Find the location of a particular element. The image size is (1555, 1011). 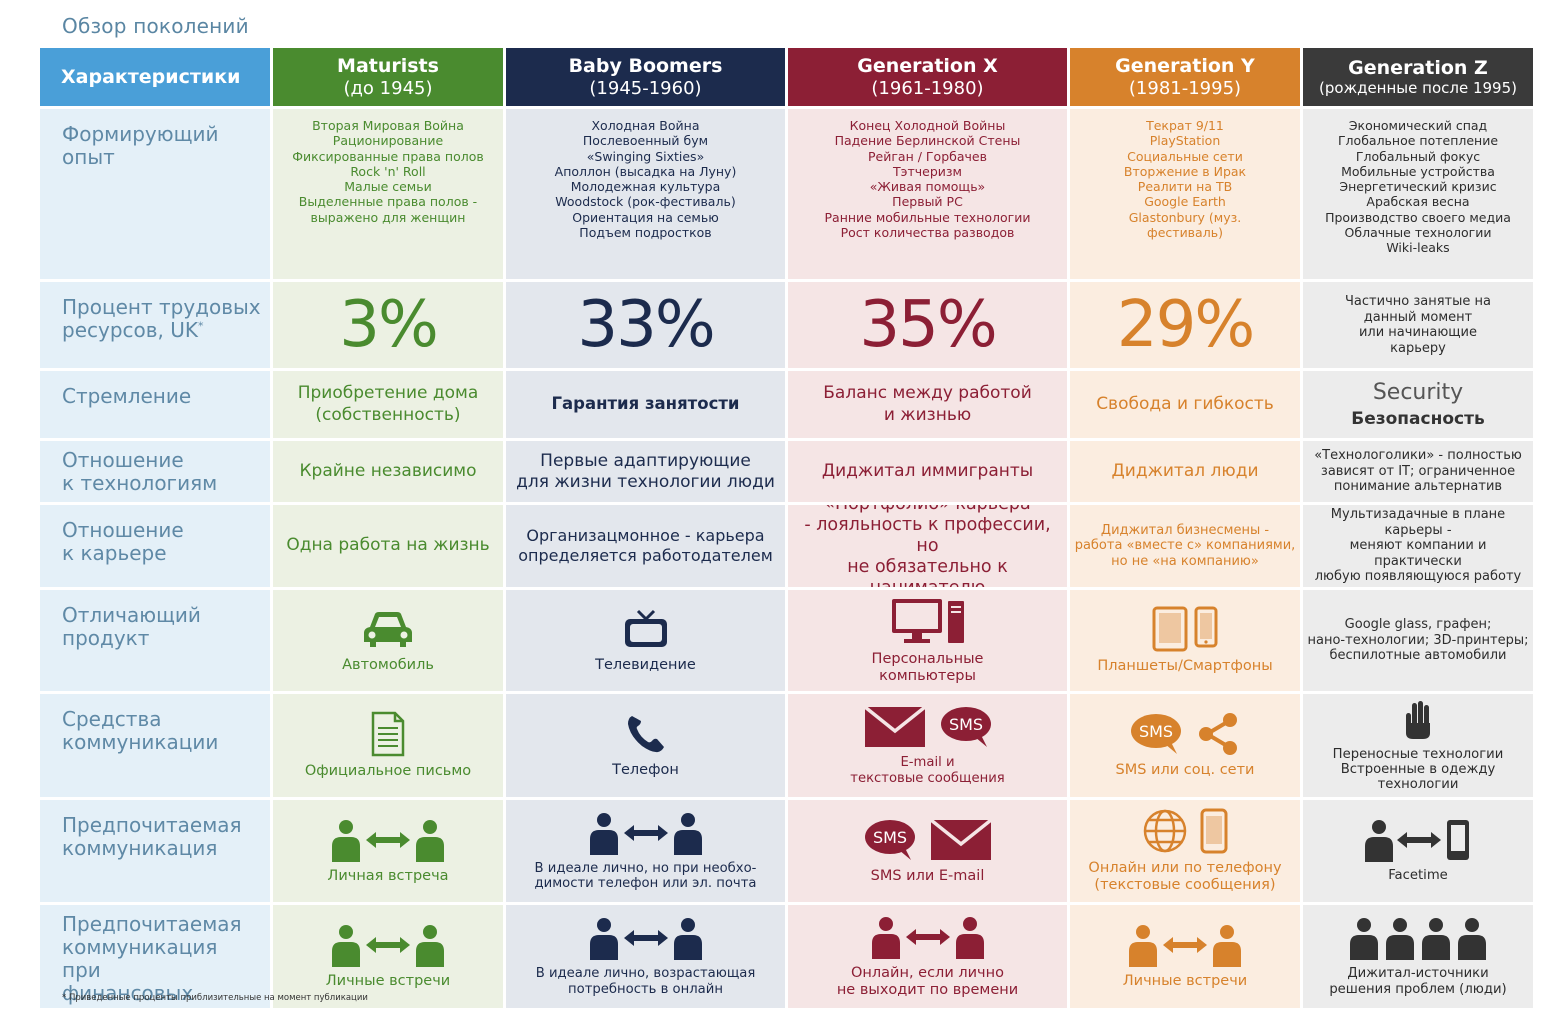

page-title: Обзор поколений is located at coordinates (155, 26).